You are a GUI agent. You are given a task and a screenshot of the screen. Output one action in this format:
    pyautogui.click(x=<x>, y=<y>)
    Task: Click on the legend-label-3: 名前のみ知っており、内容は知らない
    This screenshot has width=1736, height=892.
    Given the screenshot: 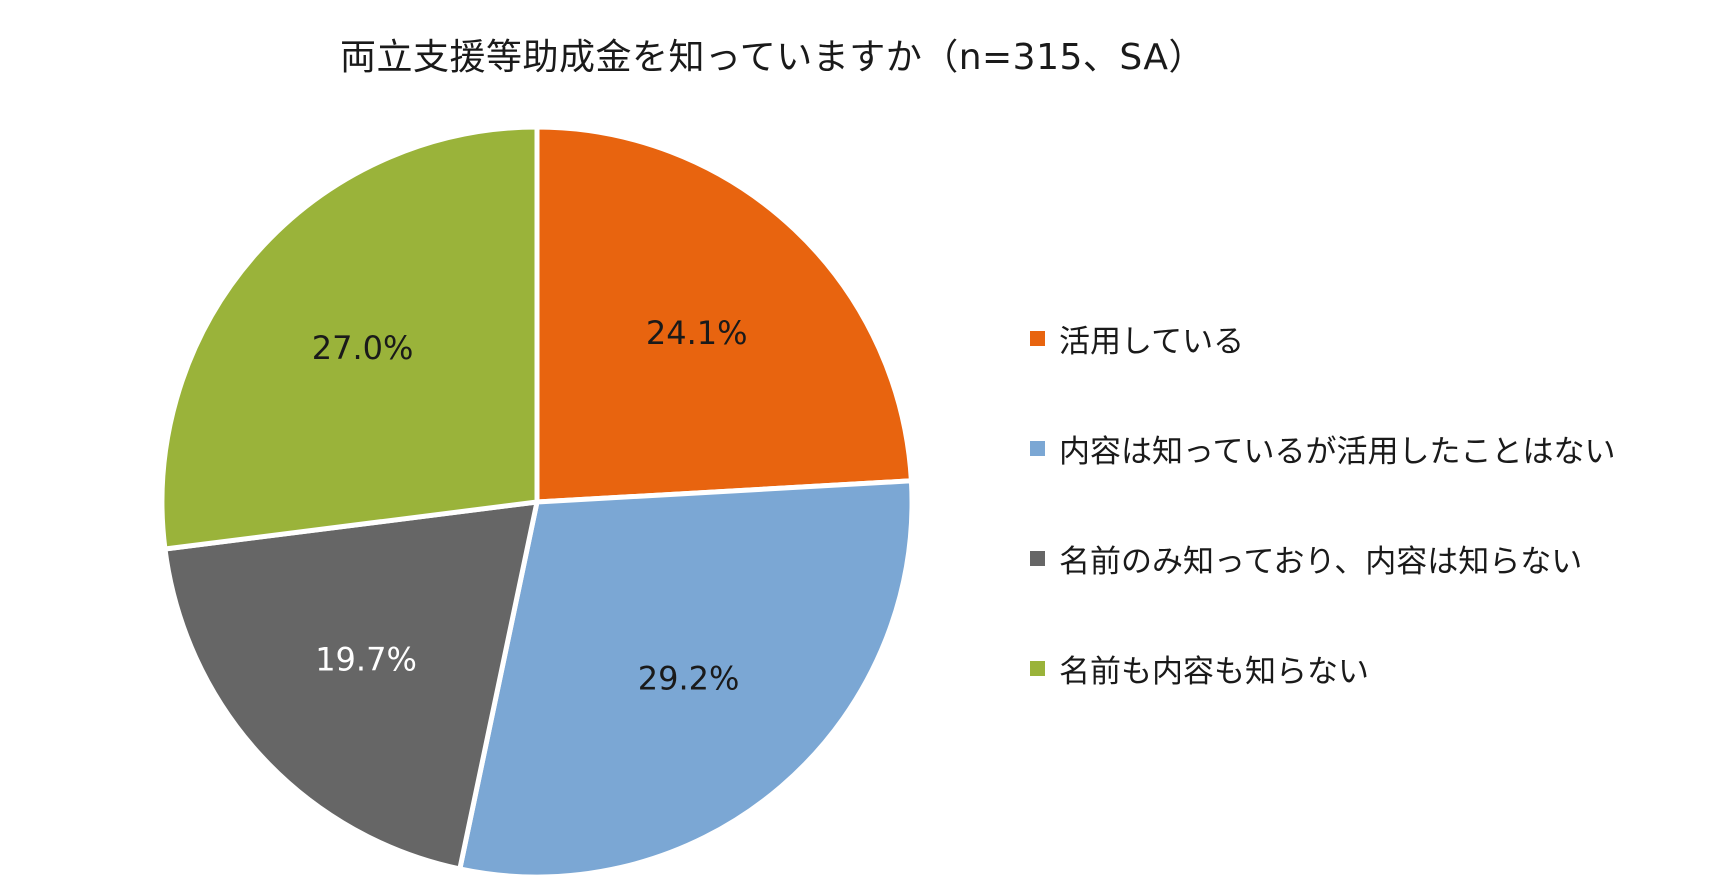 What is the action you would take?
    pyautogui.click(x=1321, y=561)
    